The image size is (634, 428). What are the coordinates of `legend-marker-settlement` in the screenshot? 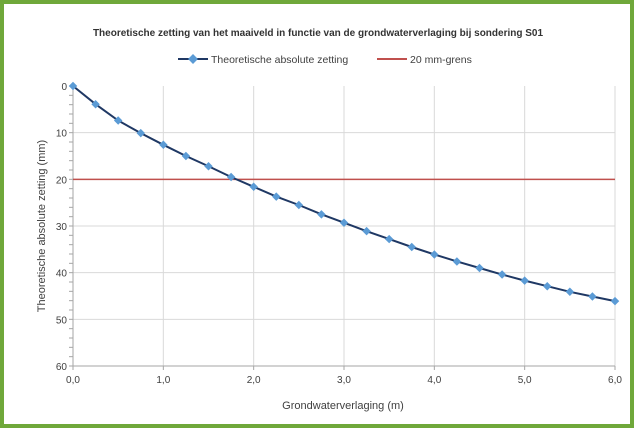 It's located at (193, 59).